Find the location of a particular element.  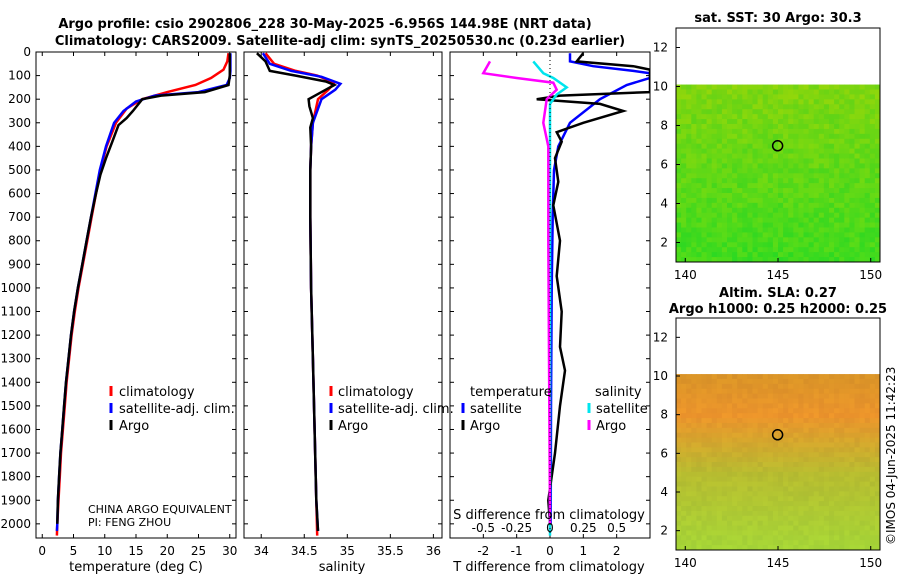

y-tick-label: 2000 is located at coordinates (15, 524).